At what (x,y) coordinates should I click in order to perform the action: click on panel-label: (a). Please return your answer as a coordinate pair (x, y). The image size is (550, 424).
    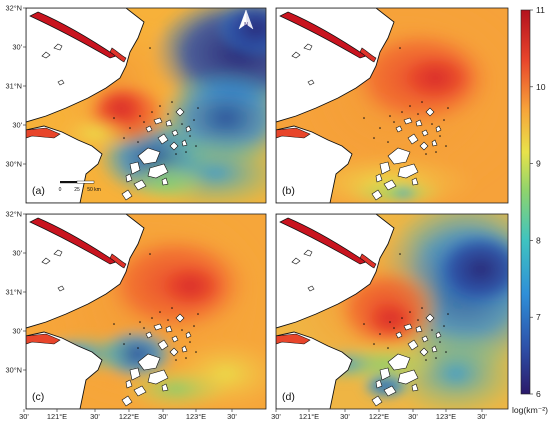
    Looking at the image, I should click on (38, 191).